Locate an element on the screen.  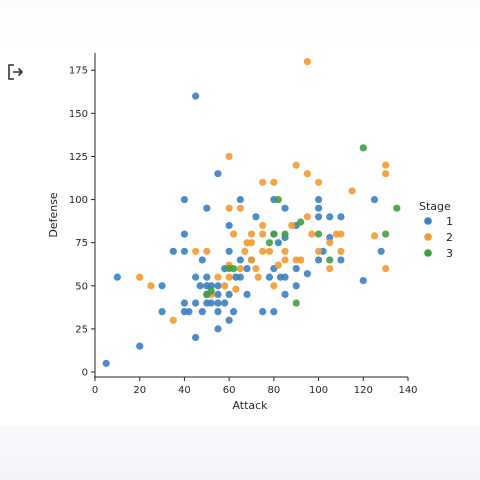
legend-title: Stage is located at coordinates (435, 206).